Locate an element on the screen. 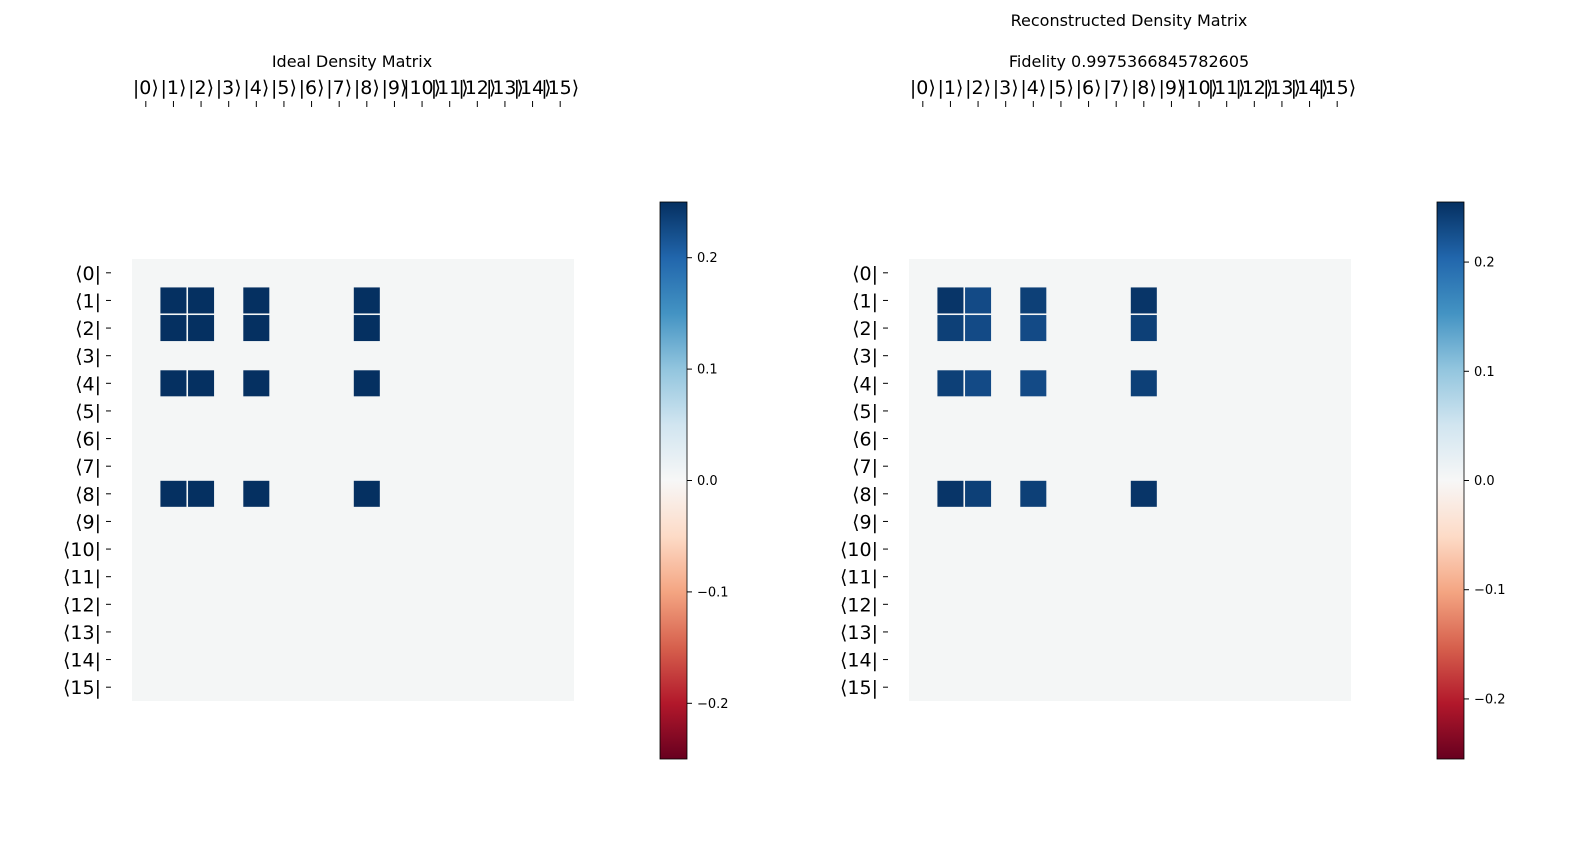 This screenshot has width=1574, height=856. reconstructed-x-tick-label-13: |13⟩ is located at coordinates (1282, 88).